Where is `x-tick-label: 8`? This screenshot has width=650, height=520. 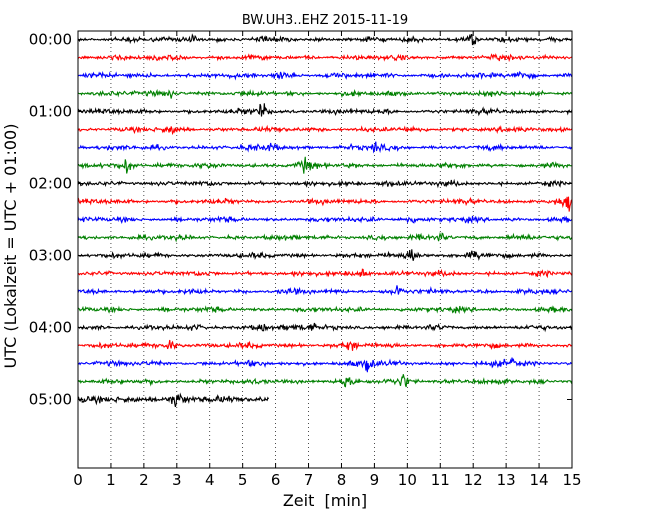
x-tick-label: 8 is located at coordinates (342, 480).